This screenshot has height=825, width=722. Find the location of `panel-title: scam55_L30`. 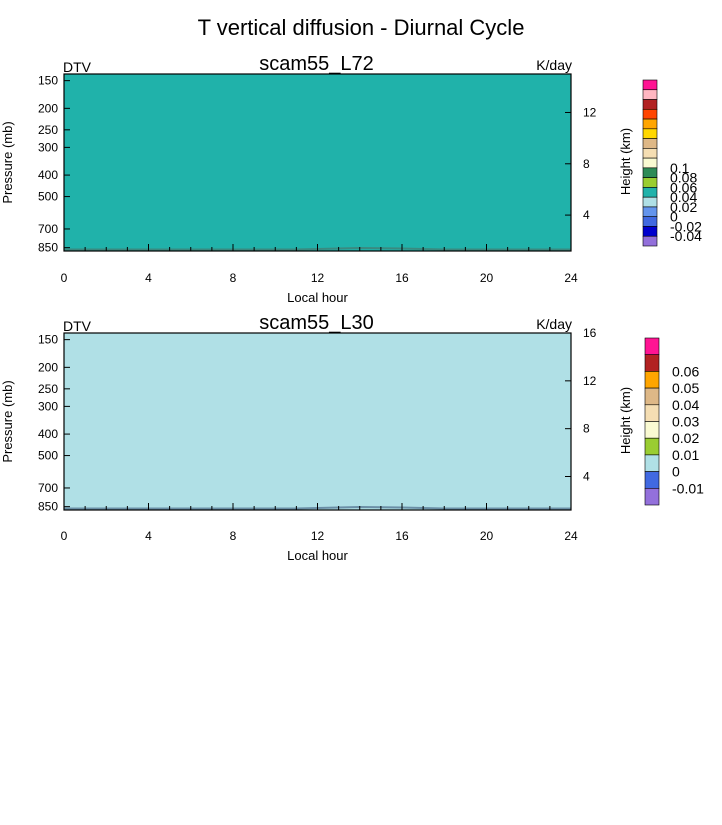

panel-title: scam55_L30 is located at coordinates (316, 323).